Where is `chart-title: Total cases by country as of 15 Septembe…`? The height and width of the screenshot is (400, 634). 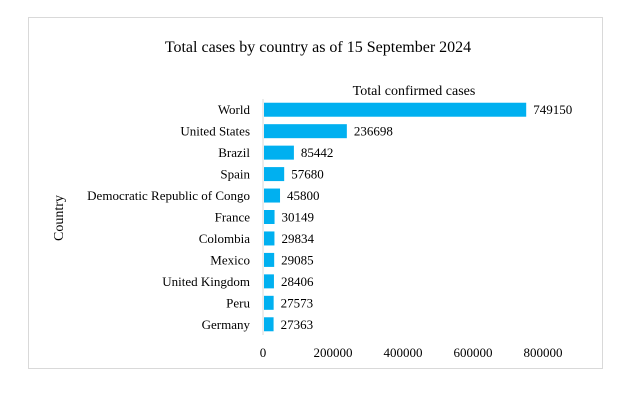 chart-title: Total cases by country as of 15 Septembe… is located at coordinates (318, 47).